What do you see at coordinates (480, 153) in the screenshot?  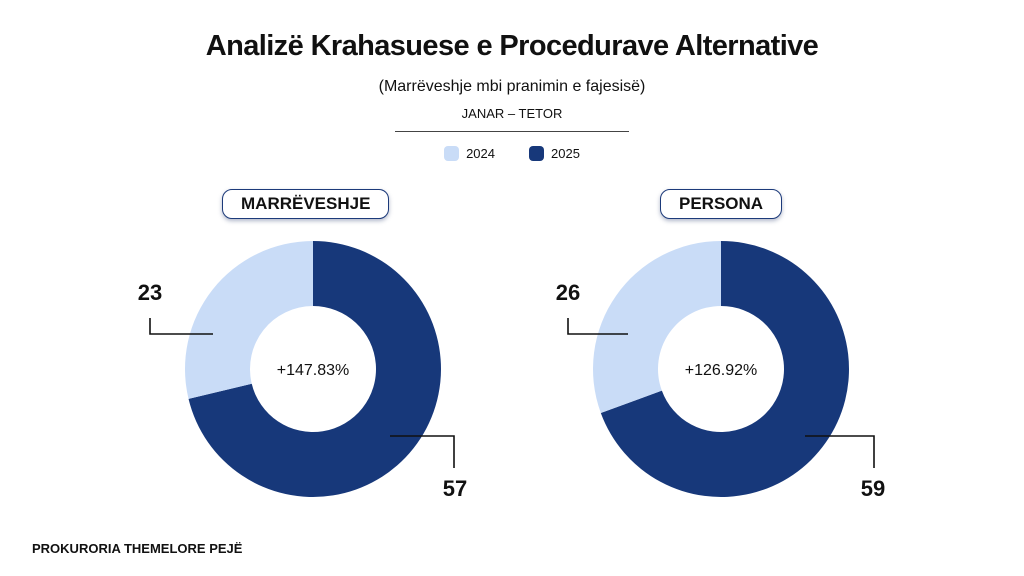 I see `legend-label-2024: 2024` at bounding box center [480, 153].